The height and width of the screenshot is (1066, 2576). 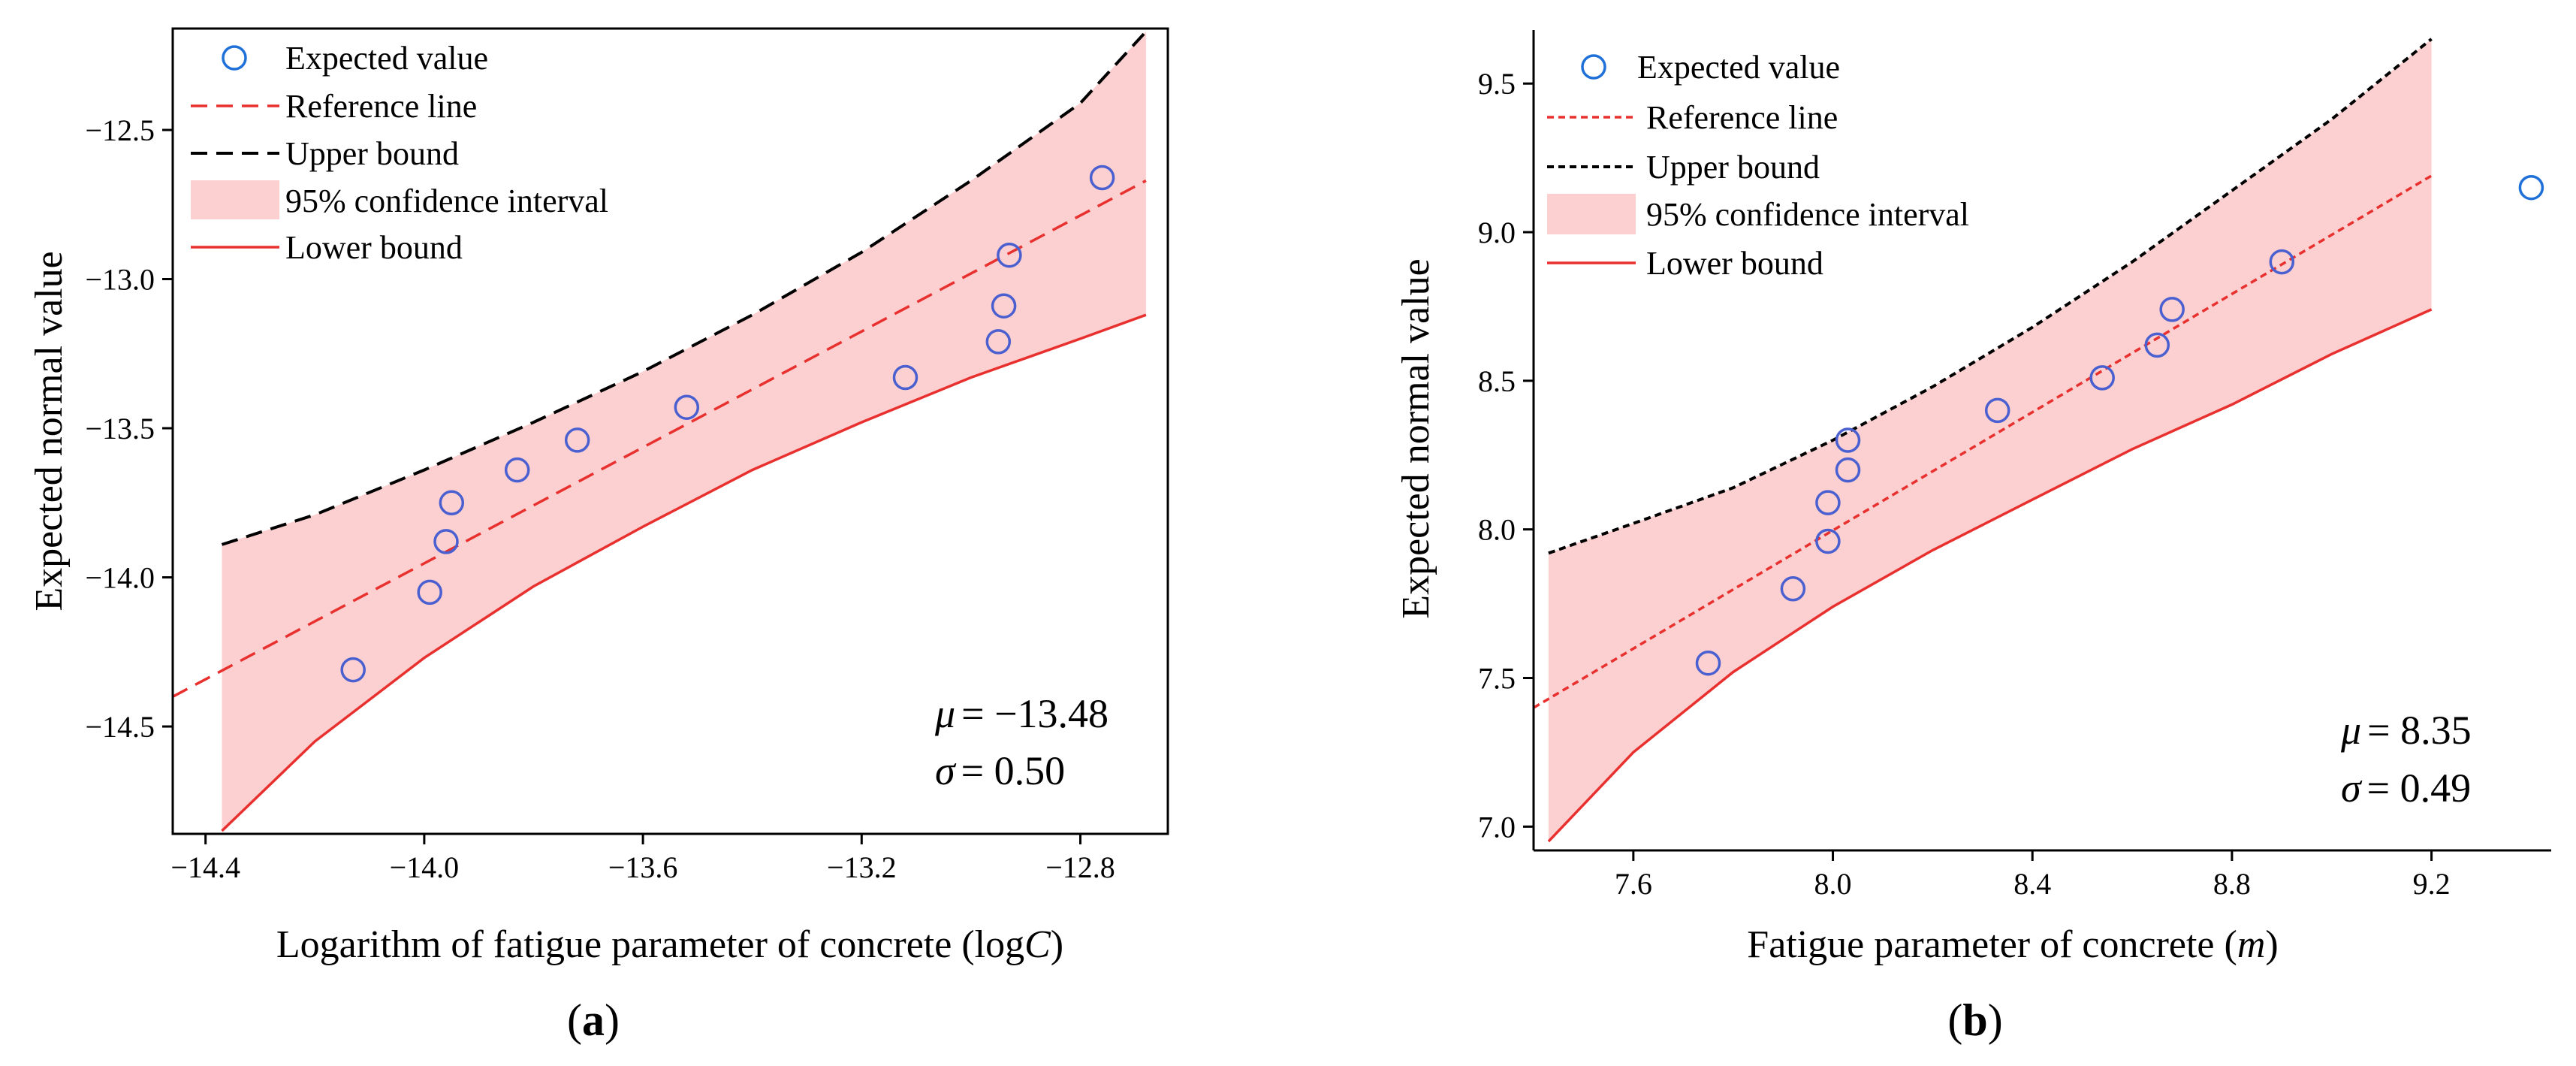 I want to click on panel-b-y-tick-label: 8.0, so click(x=1497, y=530).